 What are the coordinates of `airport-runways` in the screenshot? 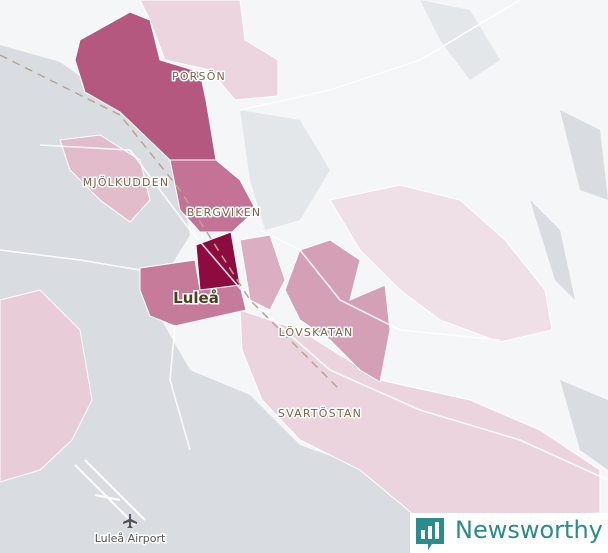 It's located at (110, 492).